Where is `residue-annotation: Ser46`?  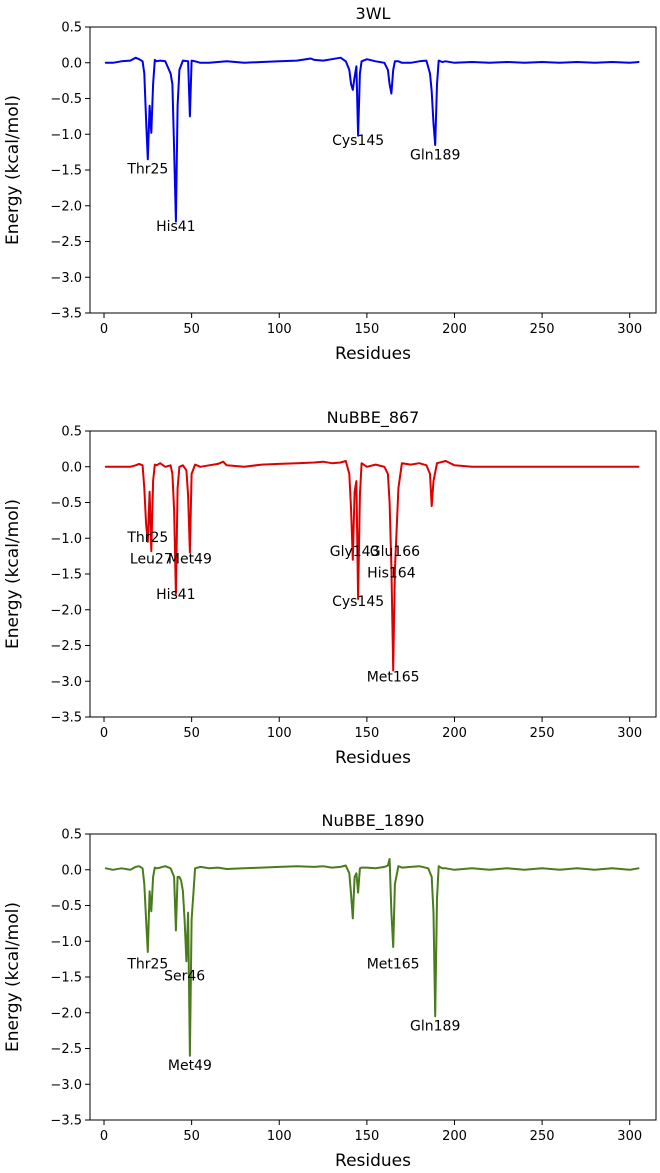 residue-annotation: Ser46 is located at coordinates (184, 977).